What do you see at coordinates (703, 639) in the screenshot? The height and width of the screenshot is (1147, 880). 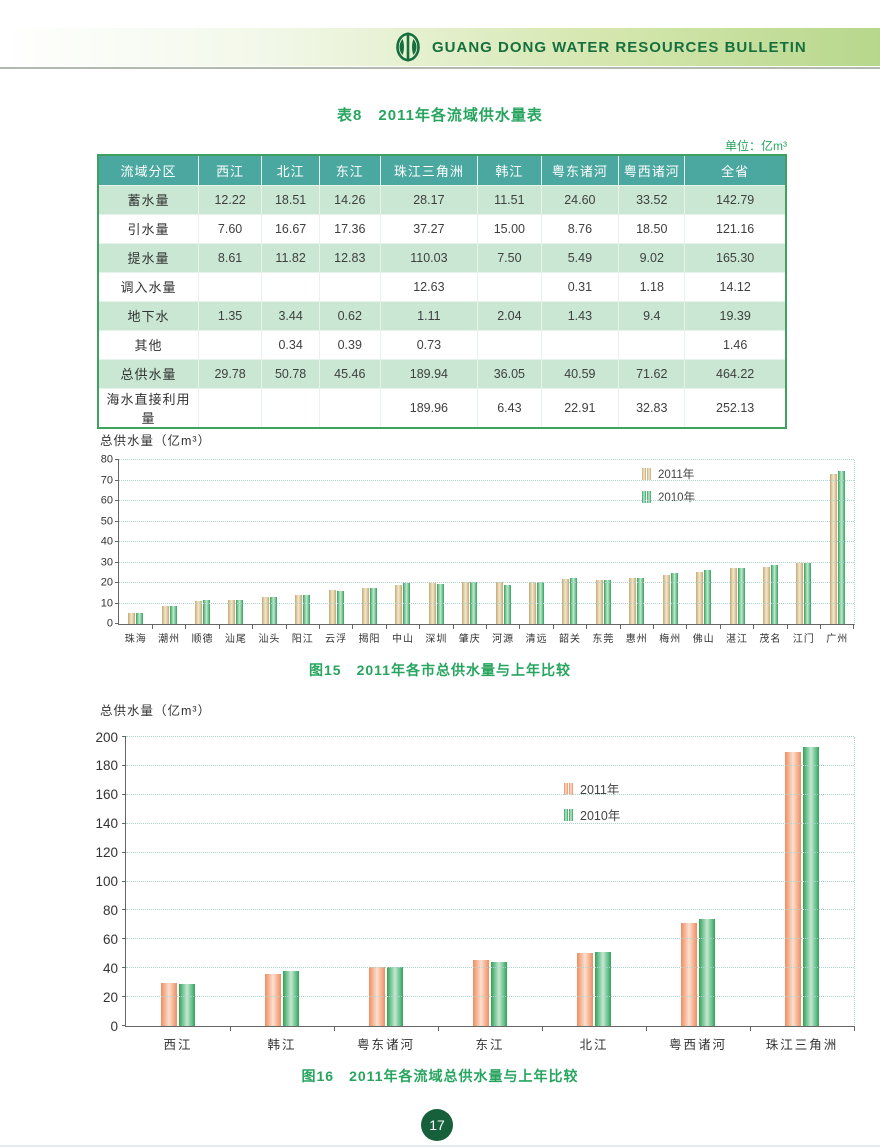 I see `x-axis-category-label: 佛山` at bounding box center [703, 639].